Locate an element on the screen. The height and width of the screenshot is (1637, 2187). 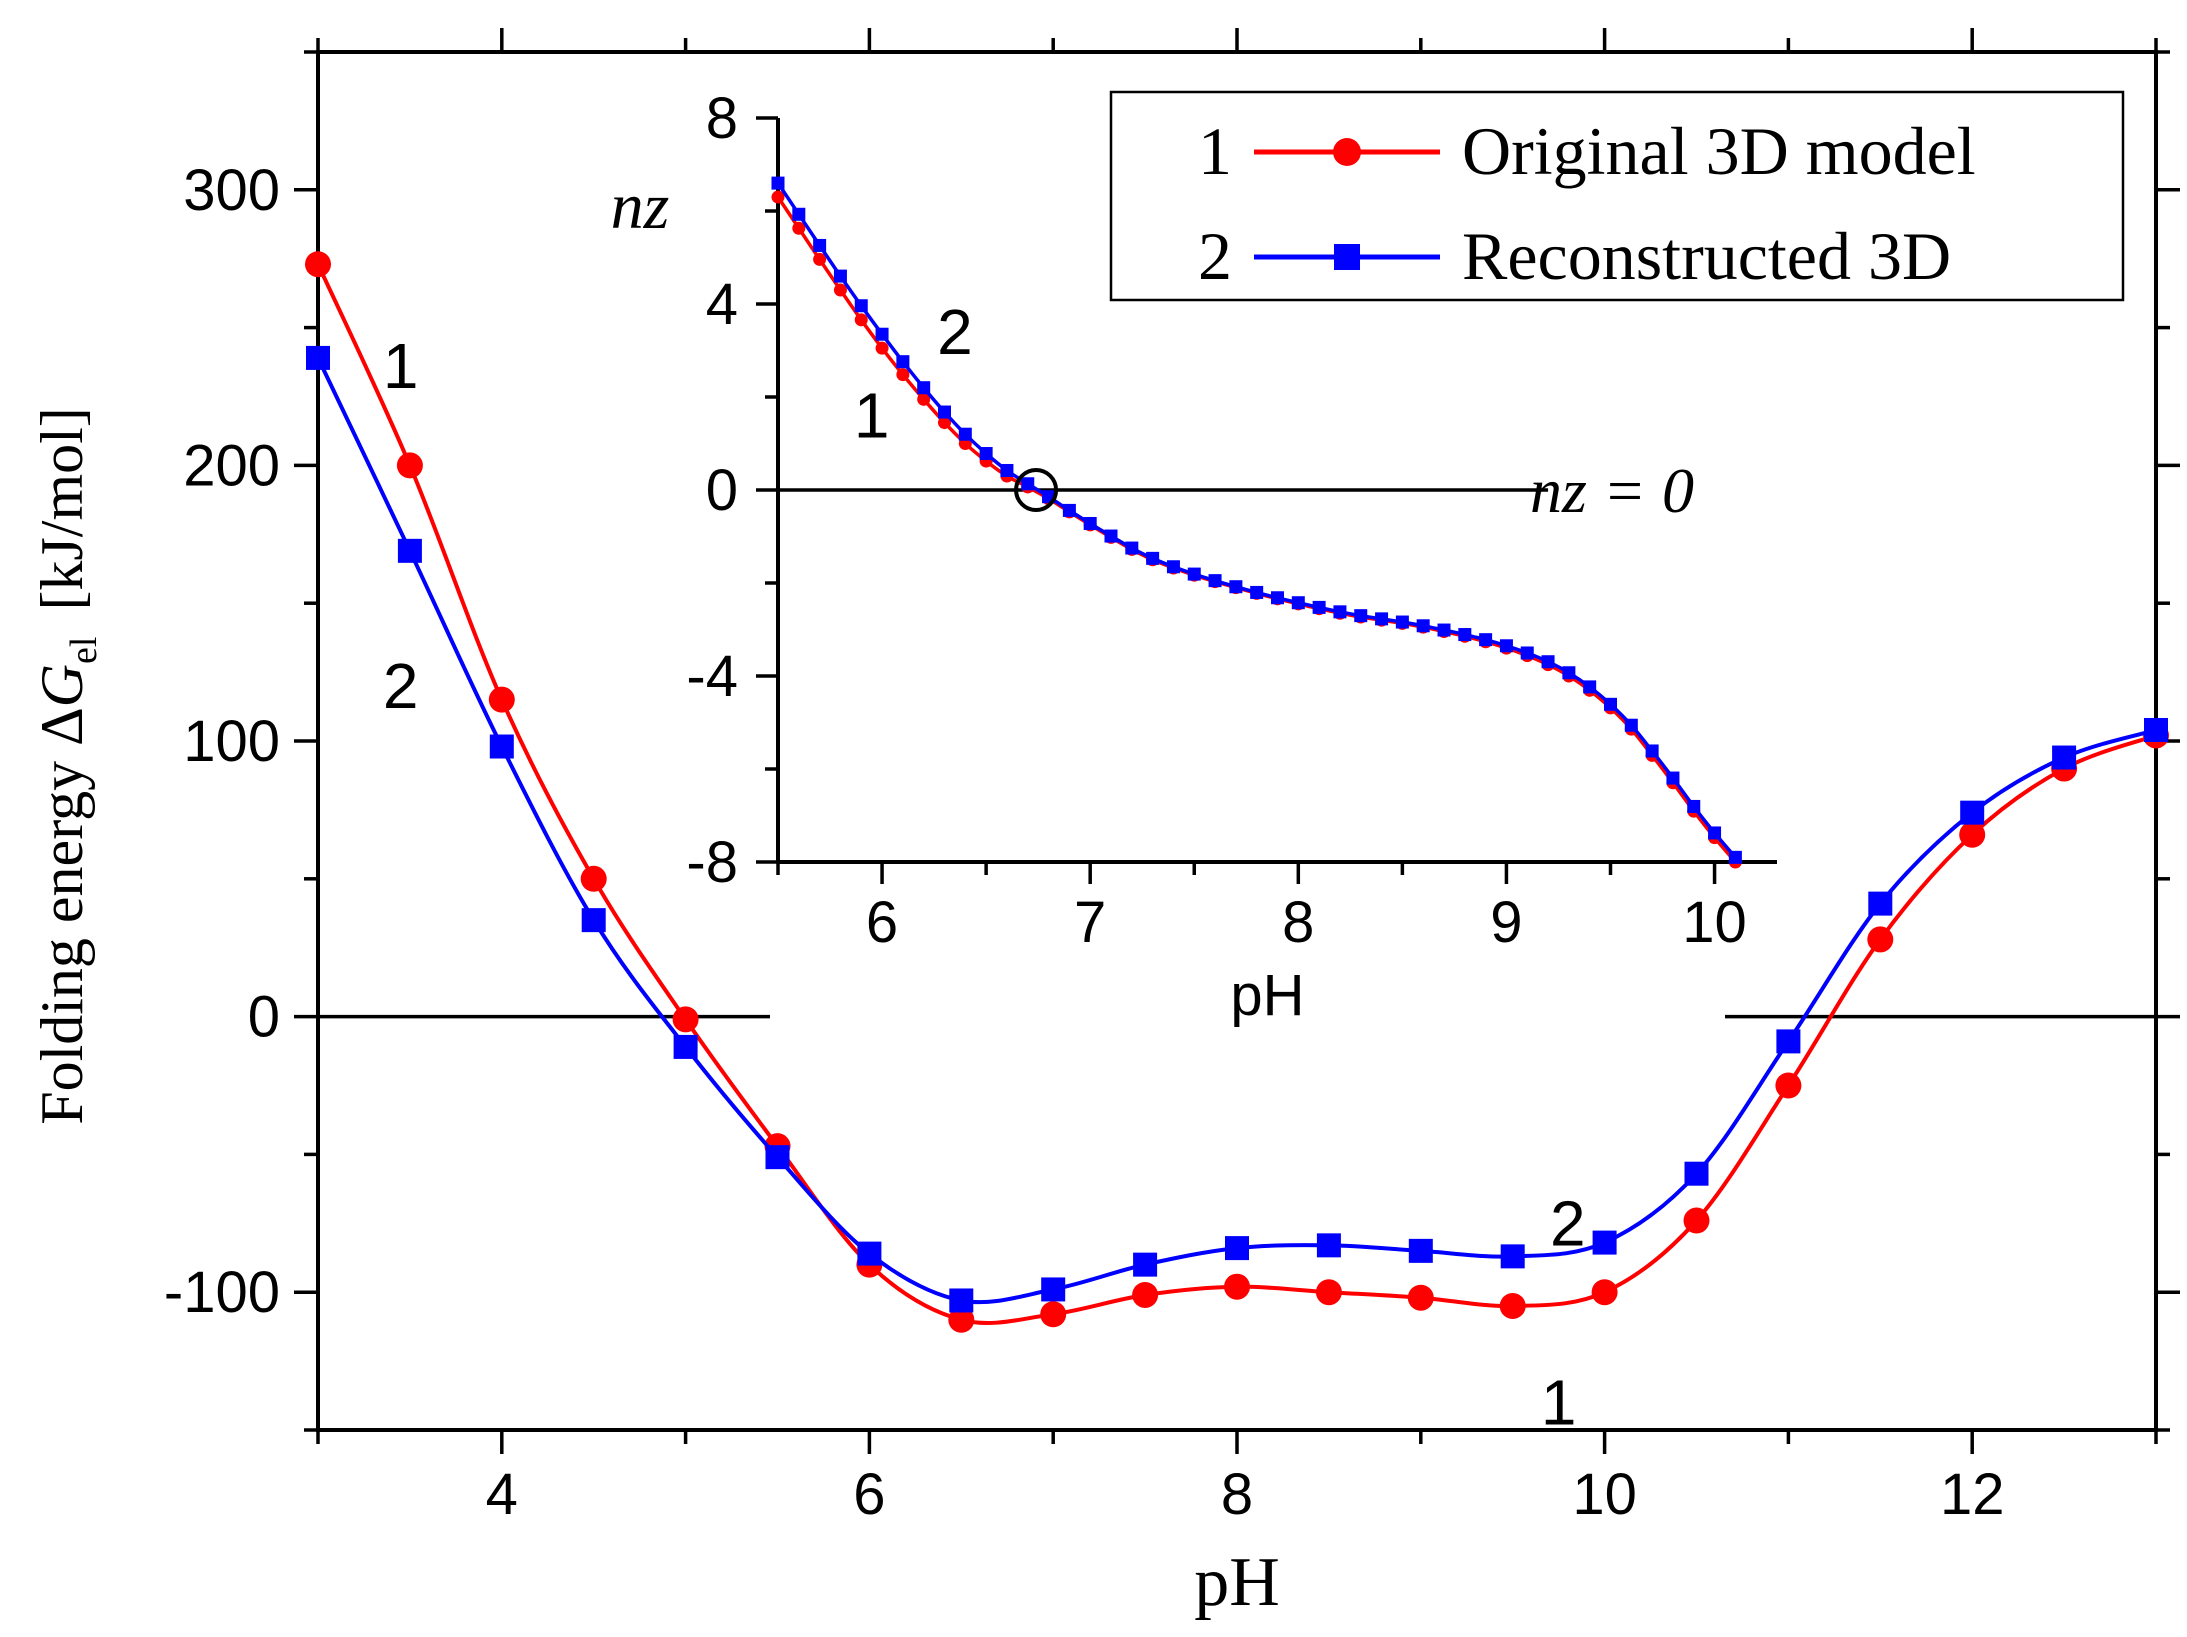
y-tick-label-0: -100 is located at coordinates (222, 1292).